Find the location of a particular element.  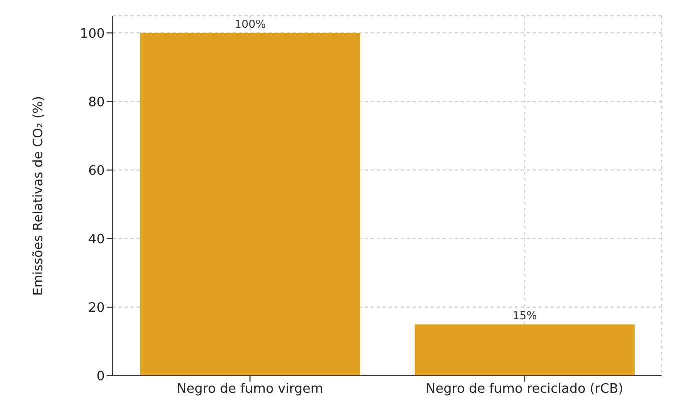

x-tick-label: Negro de fumo reciclado (rCB) is located at coordinates (525, 390).